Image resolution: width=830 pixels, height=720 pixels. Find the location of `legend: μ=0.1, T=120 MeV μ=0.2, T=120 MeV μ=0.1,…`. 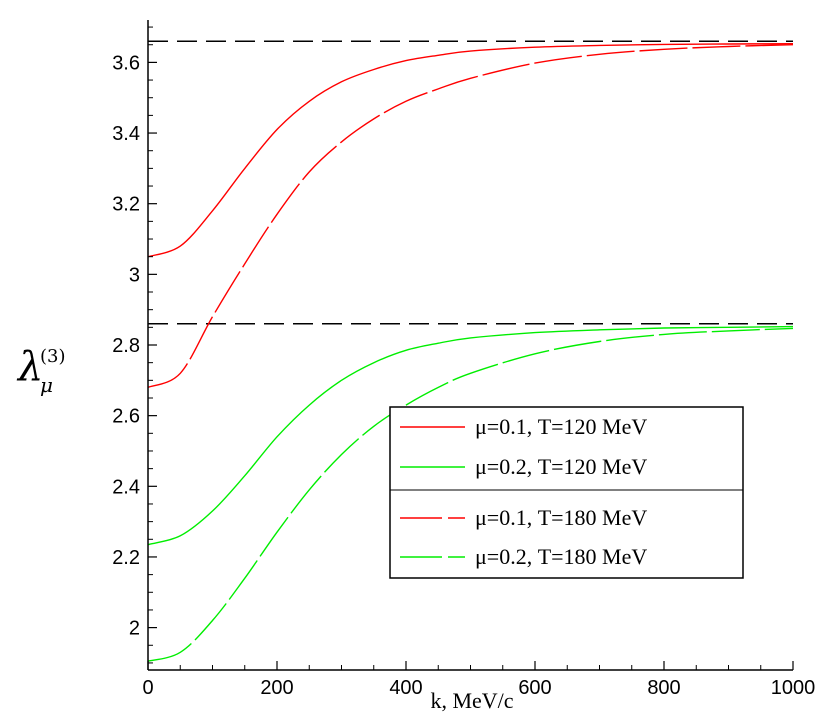

legend: μ=0.1, T=120 MeV μ=0.2, T=120 MeV μ=0.1,… is located at coordinates (566, 492).